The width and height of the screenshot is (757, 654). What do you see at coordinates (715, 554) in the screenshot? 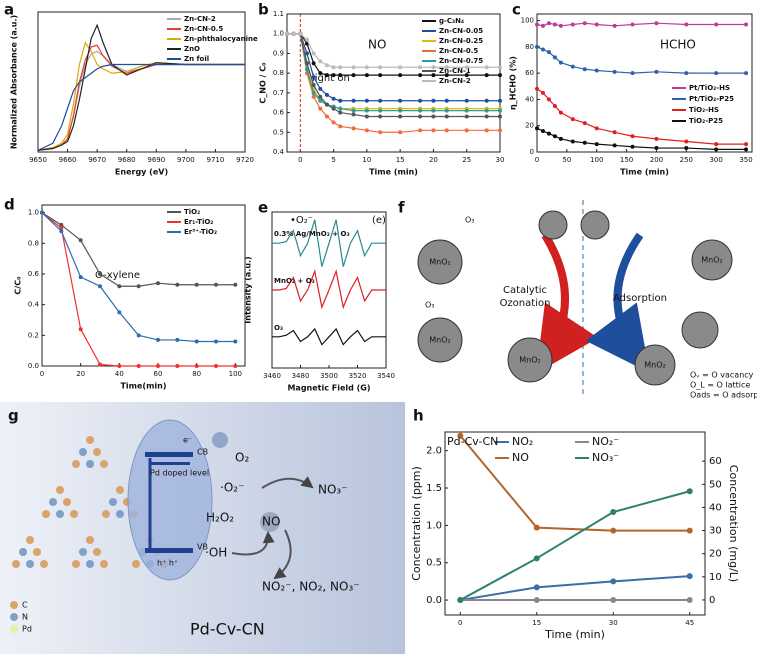
I see `y2-tick-label: 20` at bounding box center [715, 554].